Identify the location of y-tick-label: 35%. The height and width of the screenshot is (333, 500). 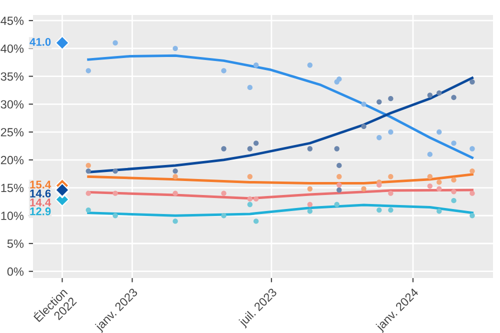
(12, 76).